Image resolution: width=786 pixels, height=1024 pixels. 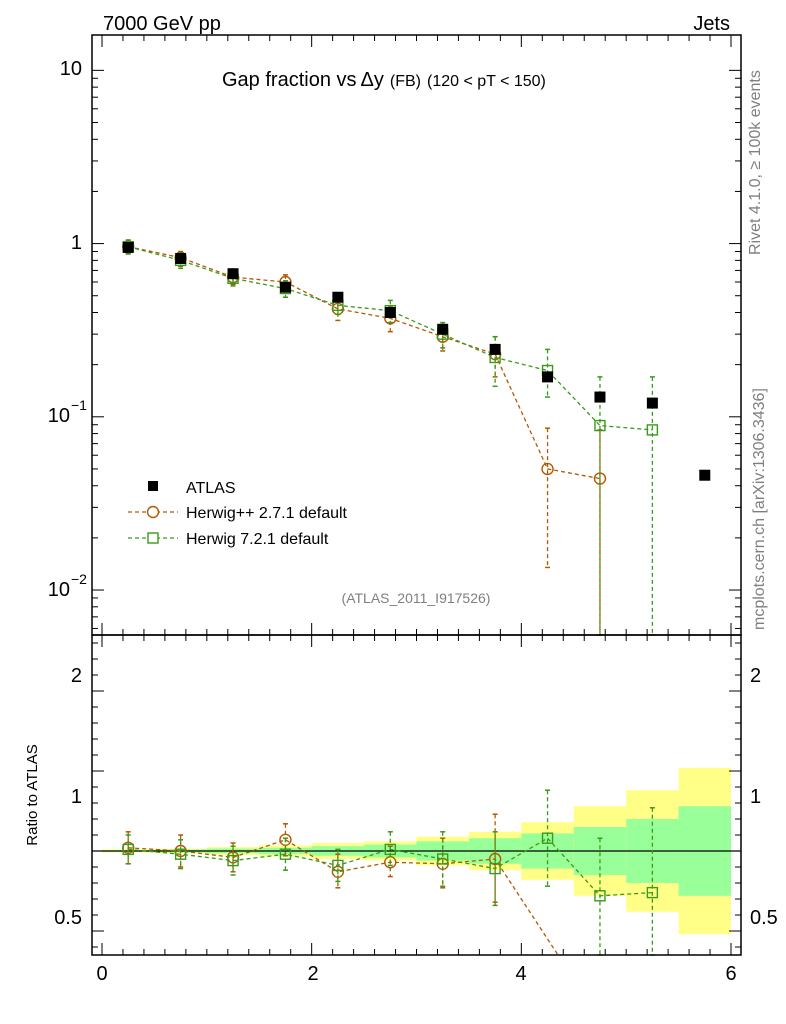 What do you see at coordinates (162, 24) in the screenshot?
I see `energy-label: 7000 GeV pp` at bounding box center [162, 24].